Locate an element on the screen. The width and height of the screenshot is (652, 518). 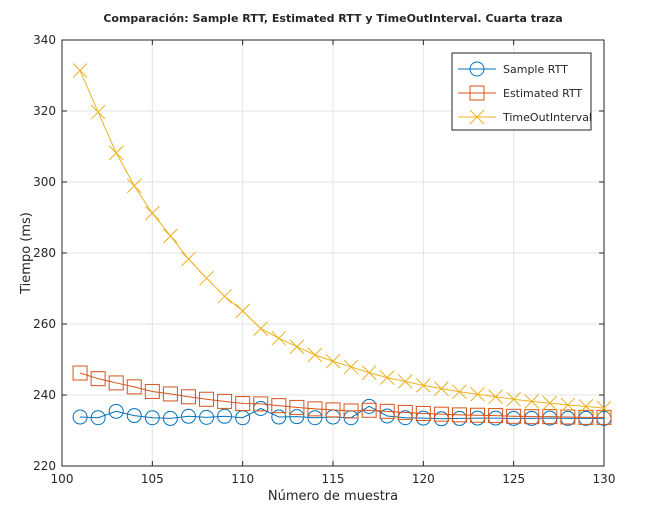
legend-entries: Sample RTT Estimated RTT TimeOutInterval is located at coordinates (525, 93).